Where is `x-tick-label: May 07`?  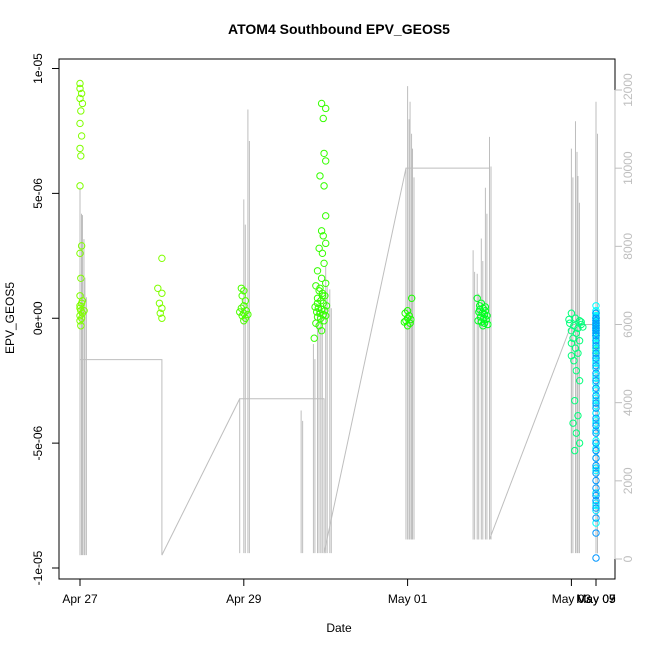
x-tick-label: May 07 is located at coordinates (596, 599).